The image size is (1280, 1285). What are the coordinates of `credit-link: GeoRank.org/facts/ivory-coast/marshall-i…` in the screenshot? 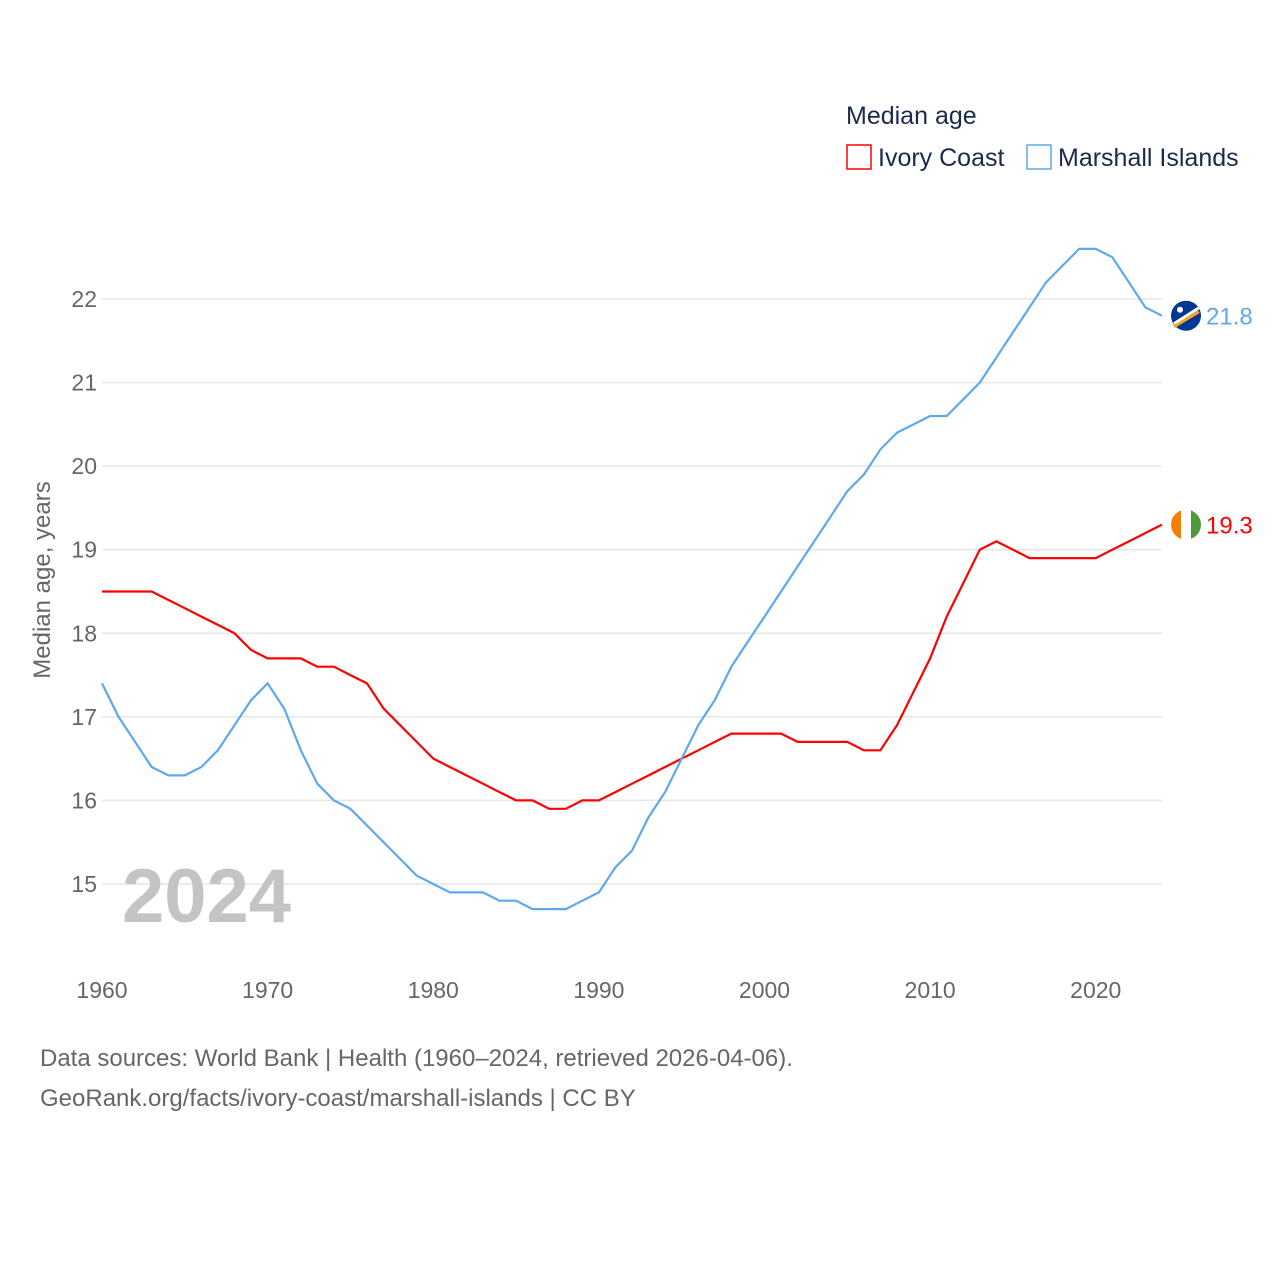 It's located at (338, 1098).